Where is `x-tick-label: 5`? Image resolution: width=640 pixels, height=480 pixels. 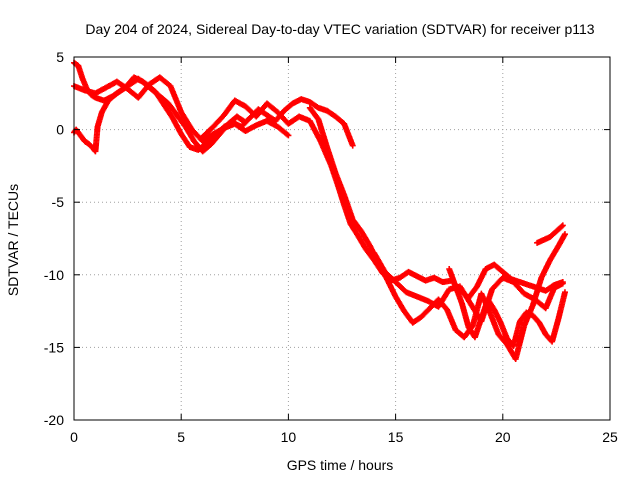
x-tick-label: 5 is located at coordinates (181, 437).